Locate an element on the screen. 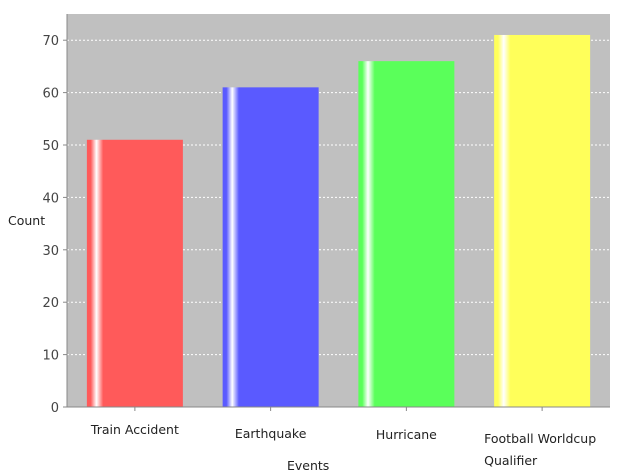 The height and width of the screenshot is (475, 624). y-tick-label: 10 is located at coordinates (50, 356).